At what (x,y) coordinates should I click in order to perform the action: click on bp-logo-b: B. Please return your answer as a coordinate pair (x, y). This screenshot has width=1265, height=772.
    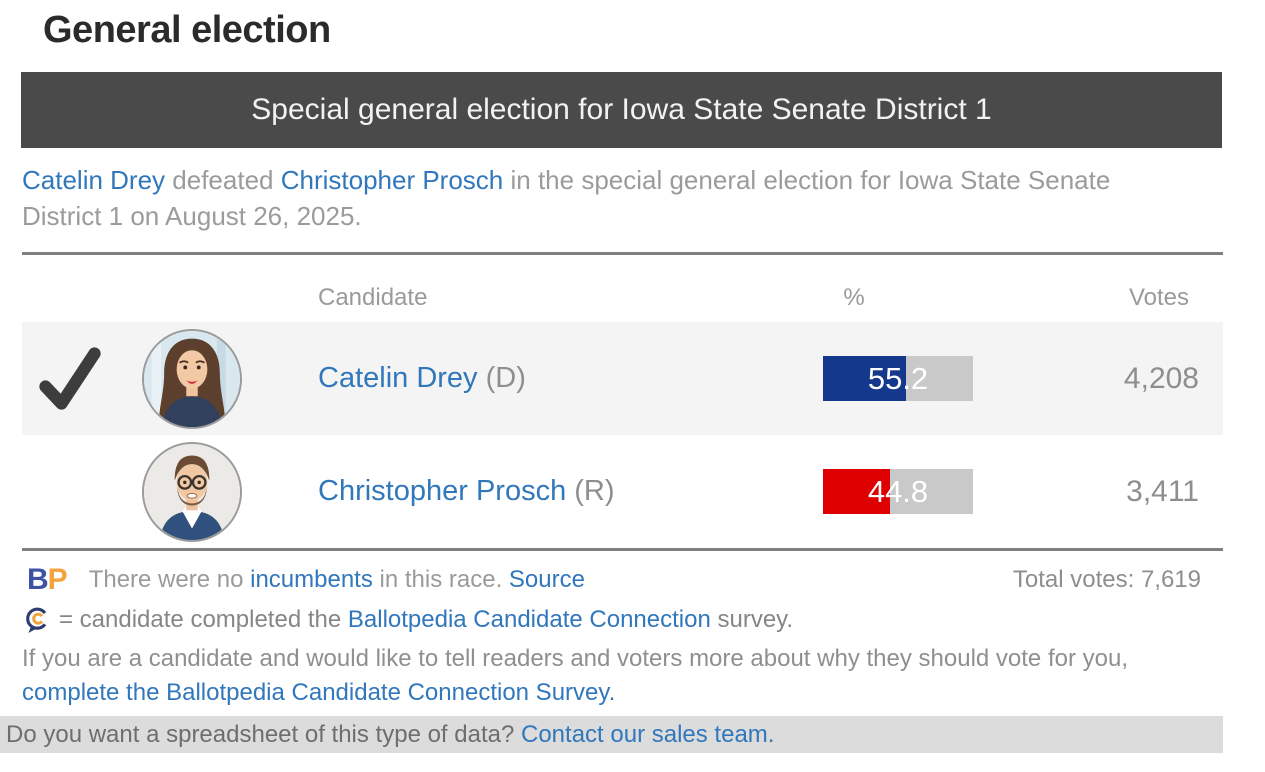
    Looking at the image, I should click on (38, 579).